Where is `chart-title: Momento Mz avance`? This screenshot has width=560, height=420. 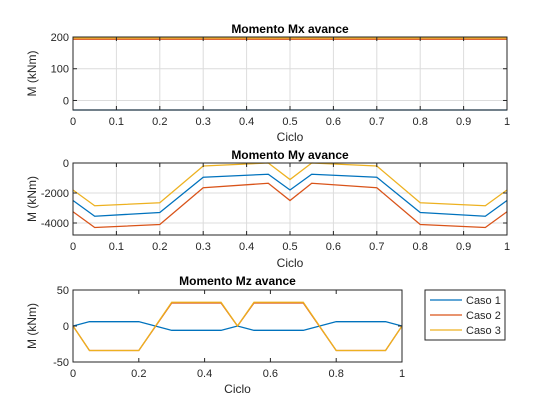
chart-title: Momento Mz avance is located at coordinates (237, 281).